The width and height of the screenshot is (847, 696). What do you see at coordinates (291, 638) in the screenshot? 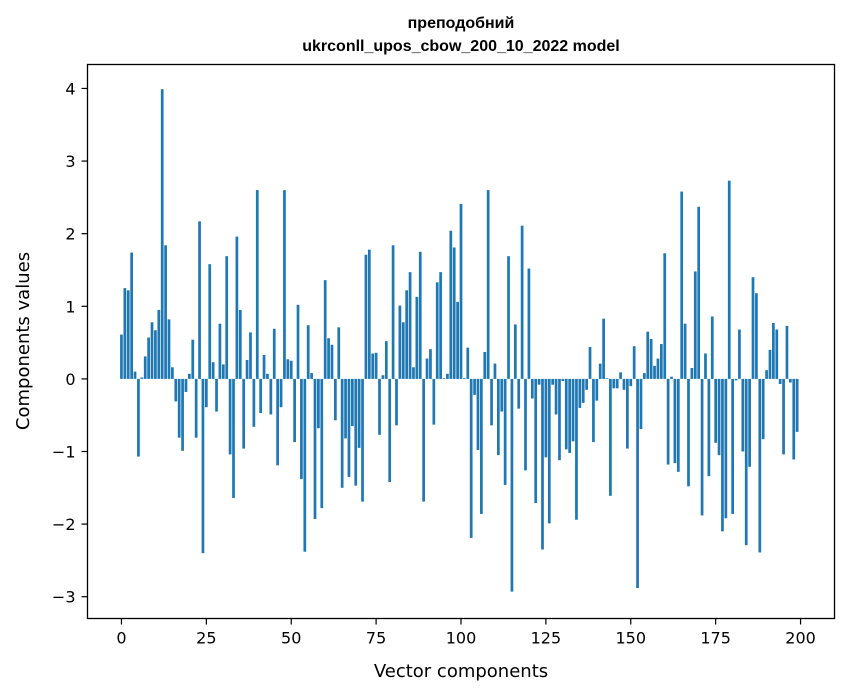
I see `x-tick-label: 50` at bounding box center [291, 638].